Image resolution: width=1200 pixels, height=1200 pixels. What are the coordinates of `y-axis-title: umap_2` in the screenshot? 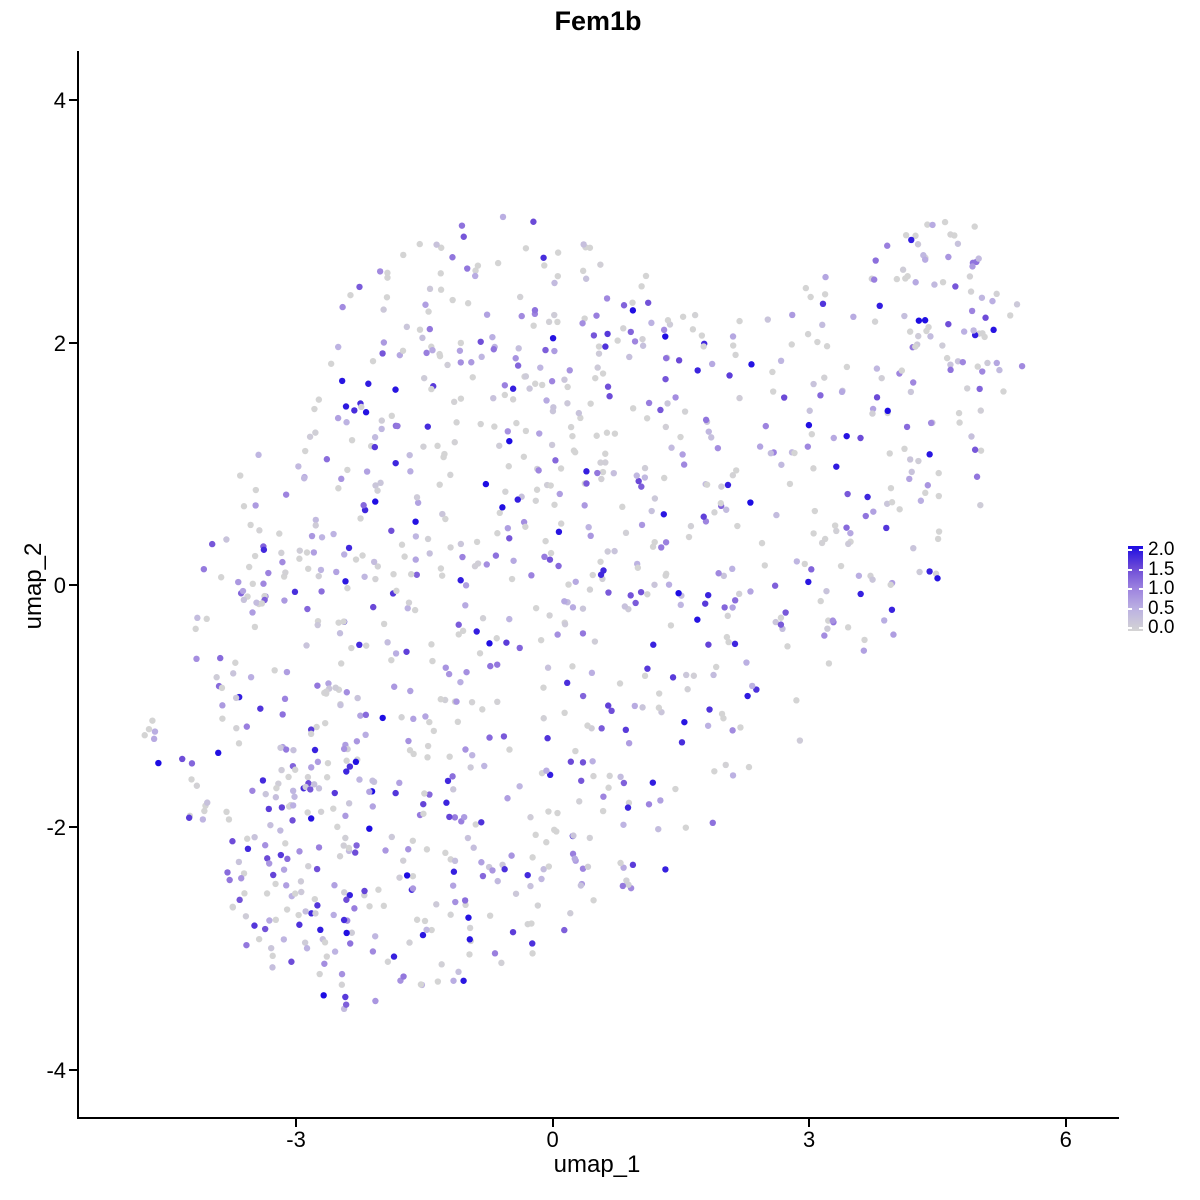 It's located at (33, 586).